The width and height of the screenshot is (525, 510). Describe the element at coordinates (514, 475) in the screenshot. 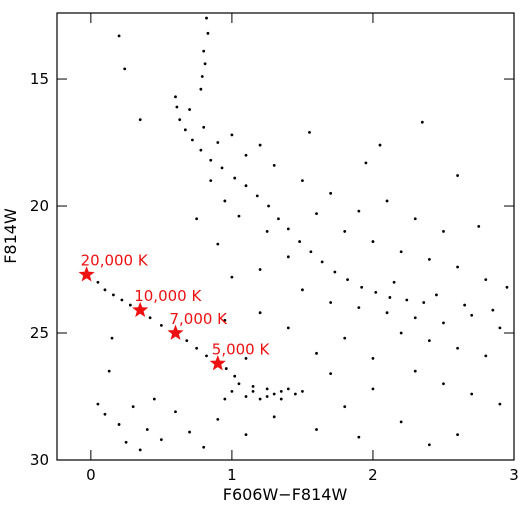

I see `x-tick-label: 3` at that location.